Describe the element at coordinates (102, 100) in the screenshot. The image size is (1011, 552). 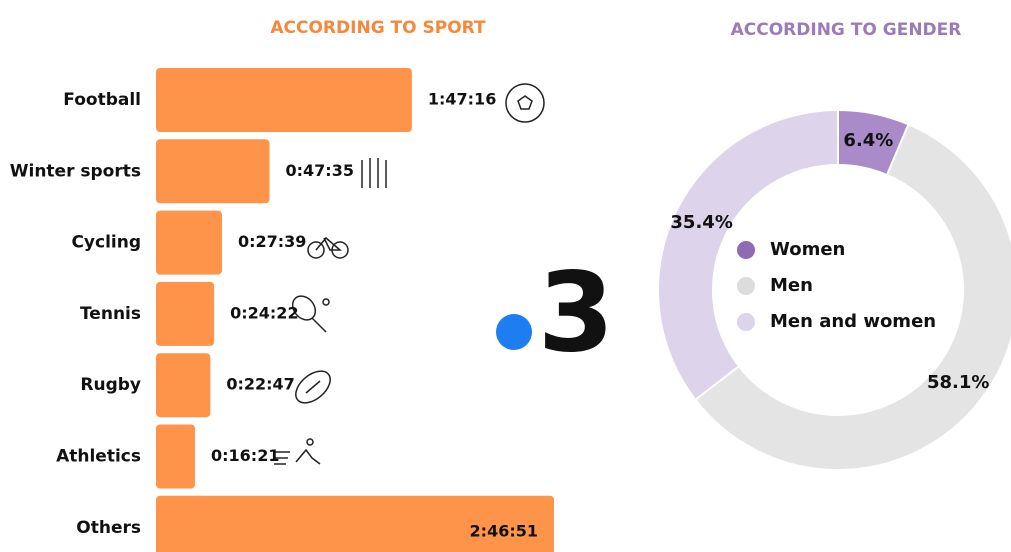
I see `category-label: Football` at that location.